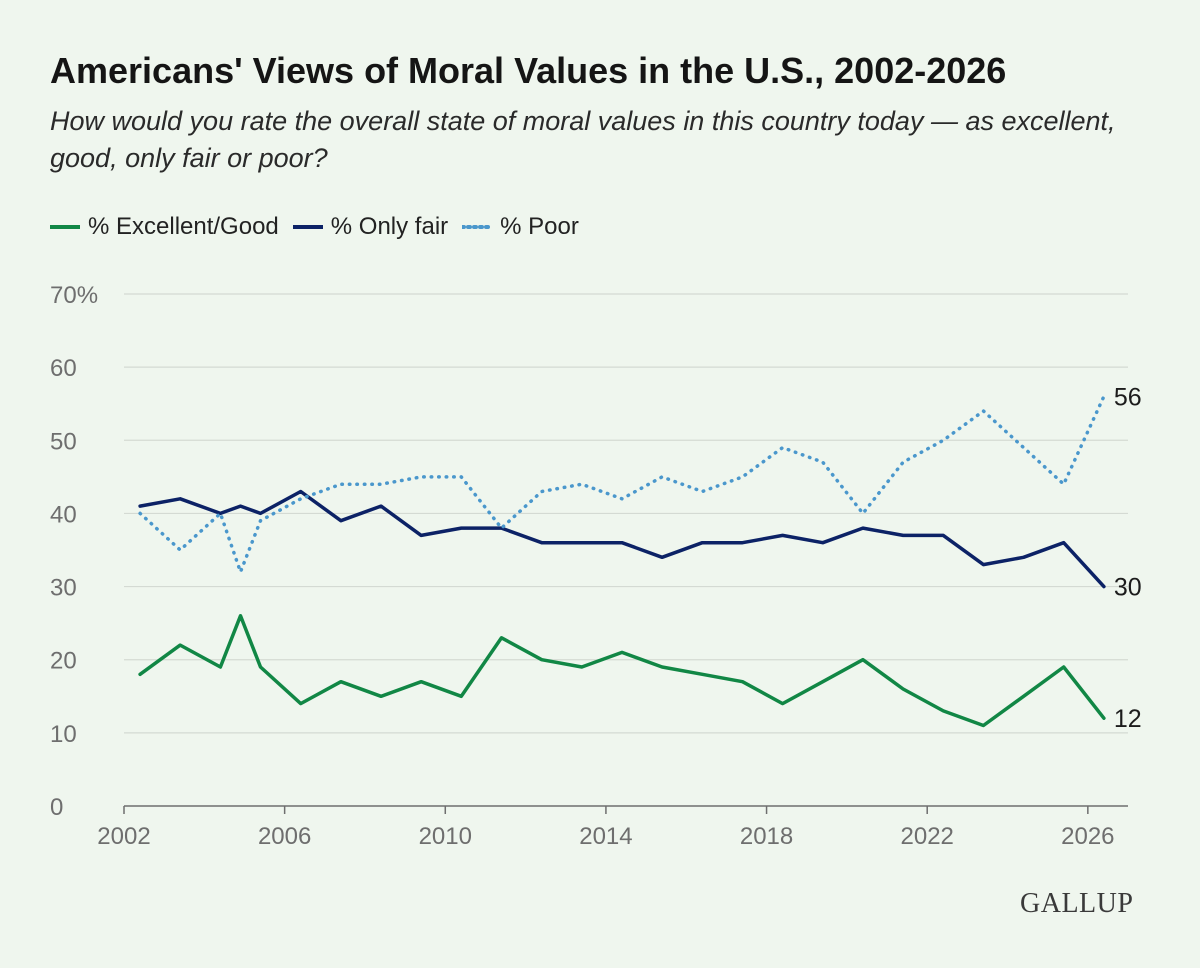 The image size is (1200, 968). Describe the element at coordinates (539, 226) in the screenshot. I see `legend-label-poor: % Poor` at that location.